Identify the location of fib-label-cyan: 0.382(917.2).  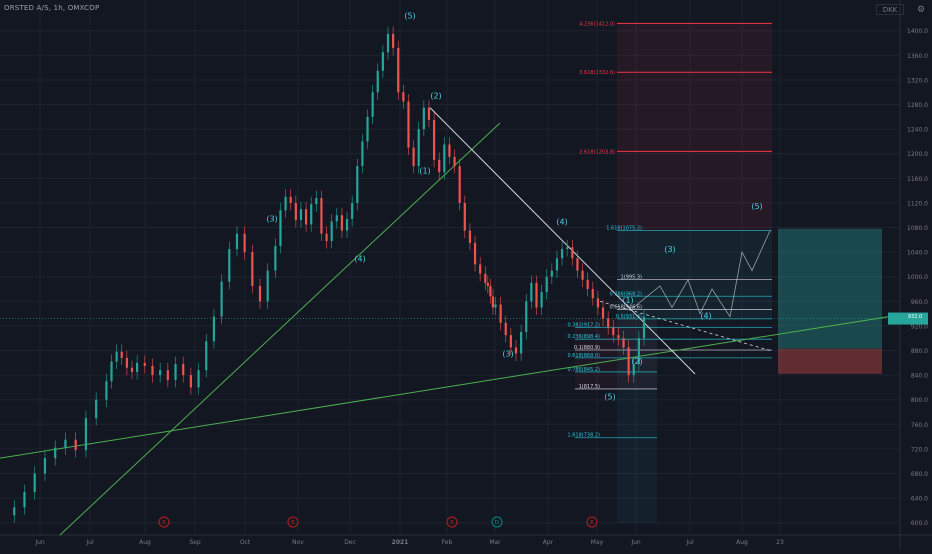
(583, 326).